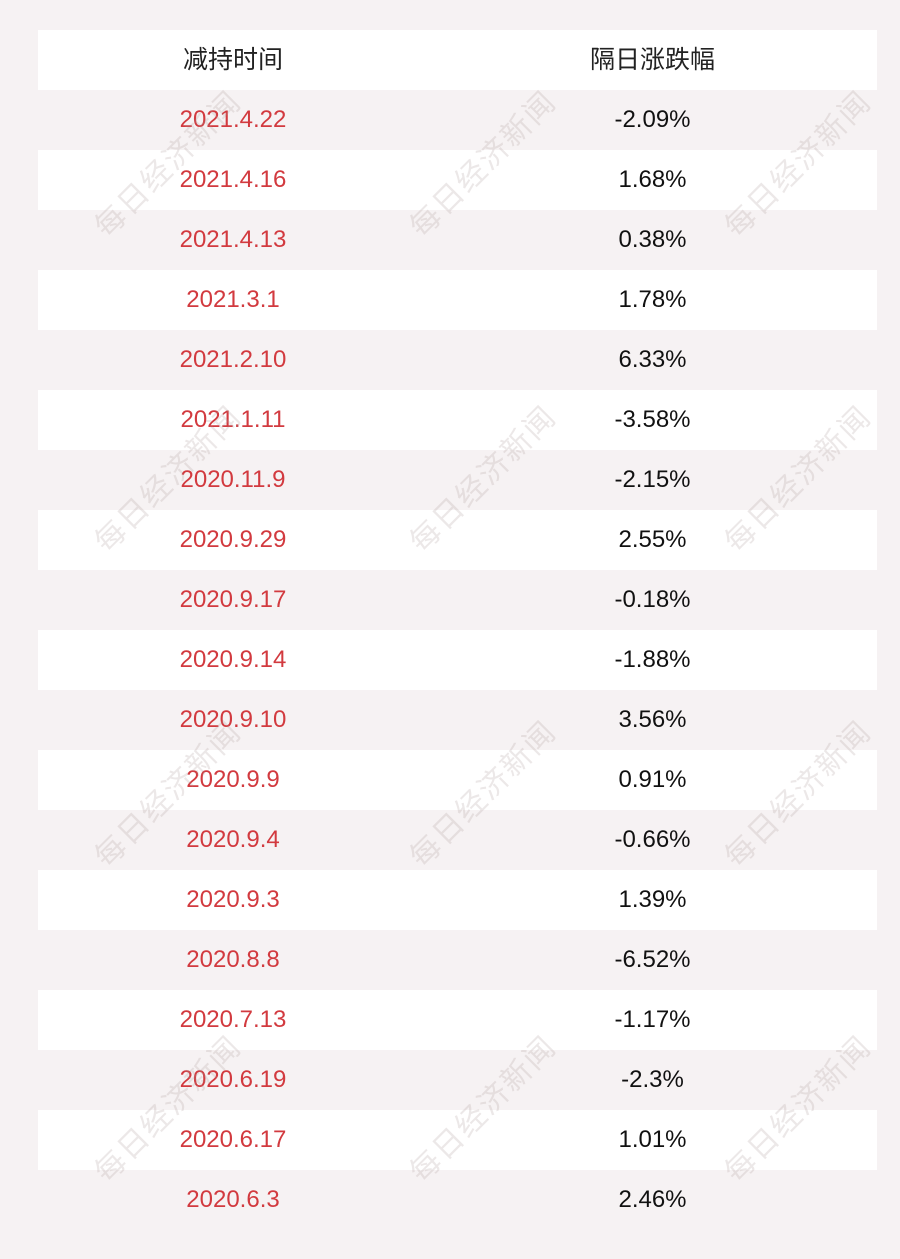  Describe the element at coordinates (233, 539) in the screenshot. I see `date-cell: 2020.9.29` at that location.